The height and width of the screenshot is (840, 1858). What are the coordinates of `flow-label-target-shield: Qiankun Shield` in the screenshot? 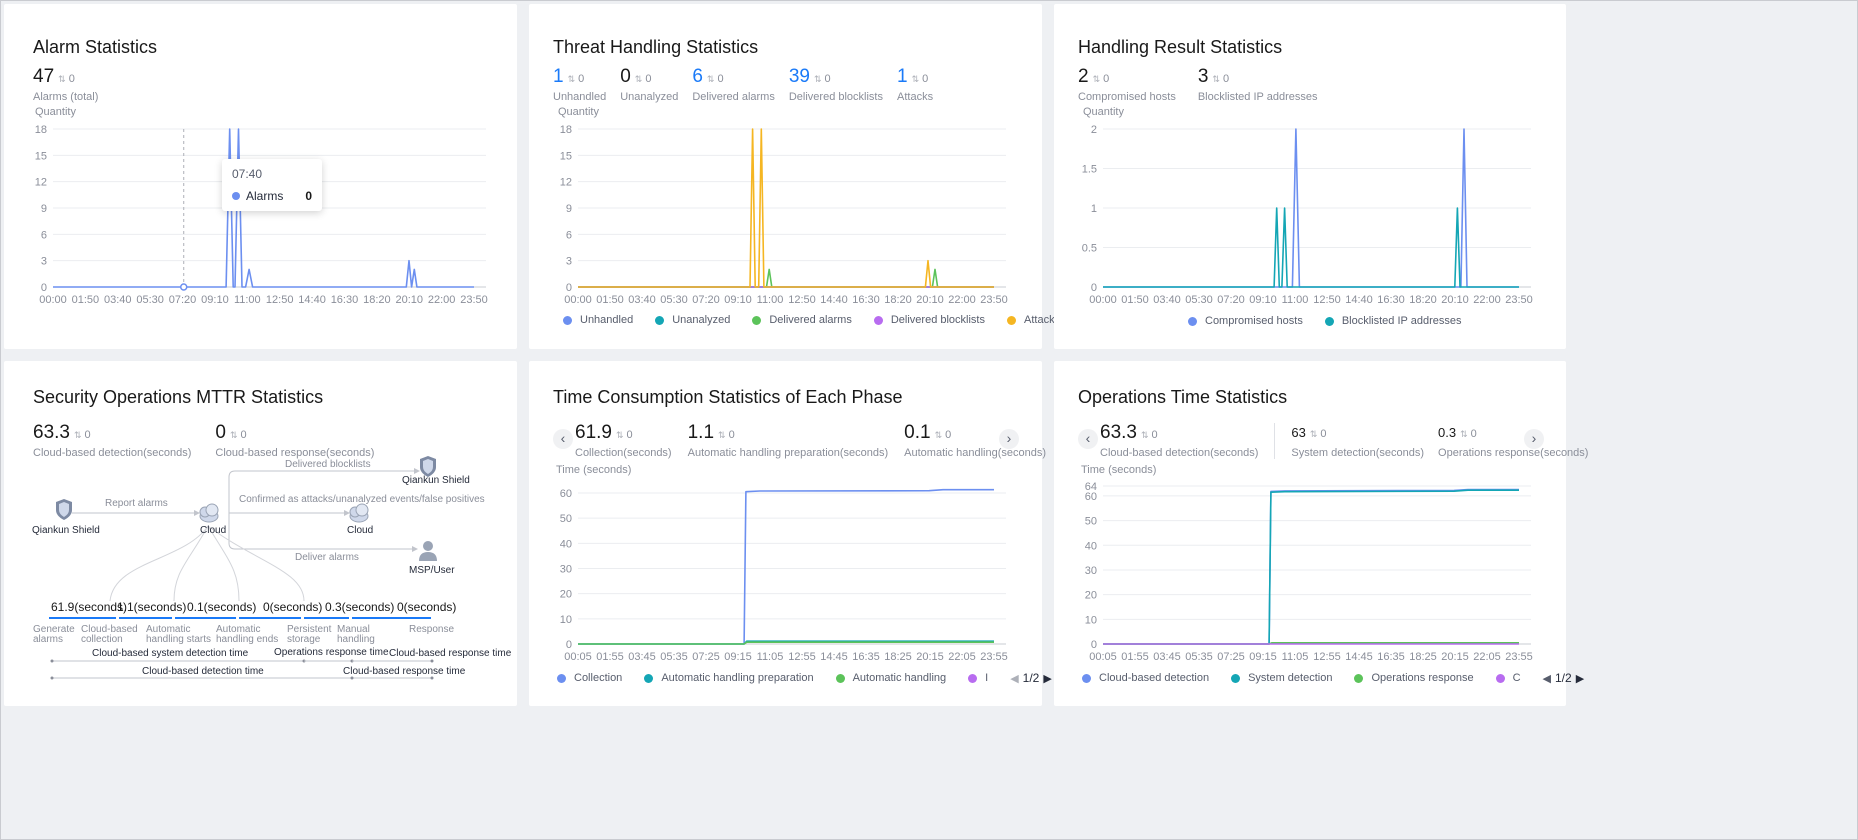 It's located at (436, 480).